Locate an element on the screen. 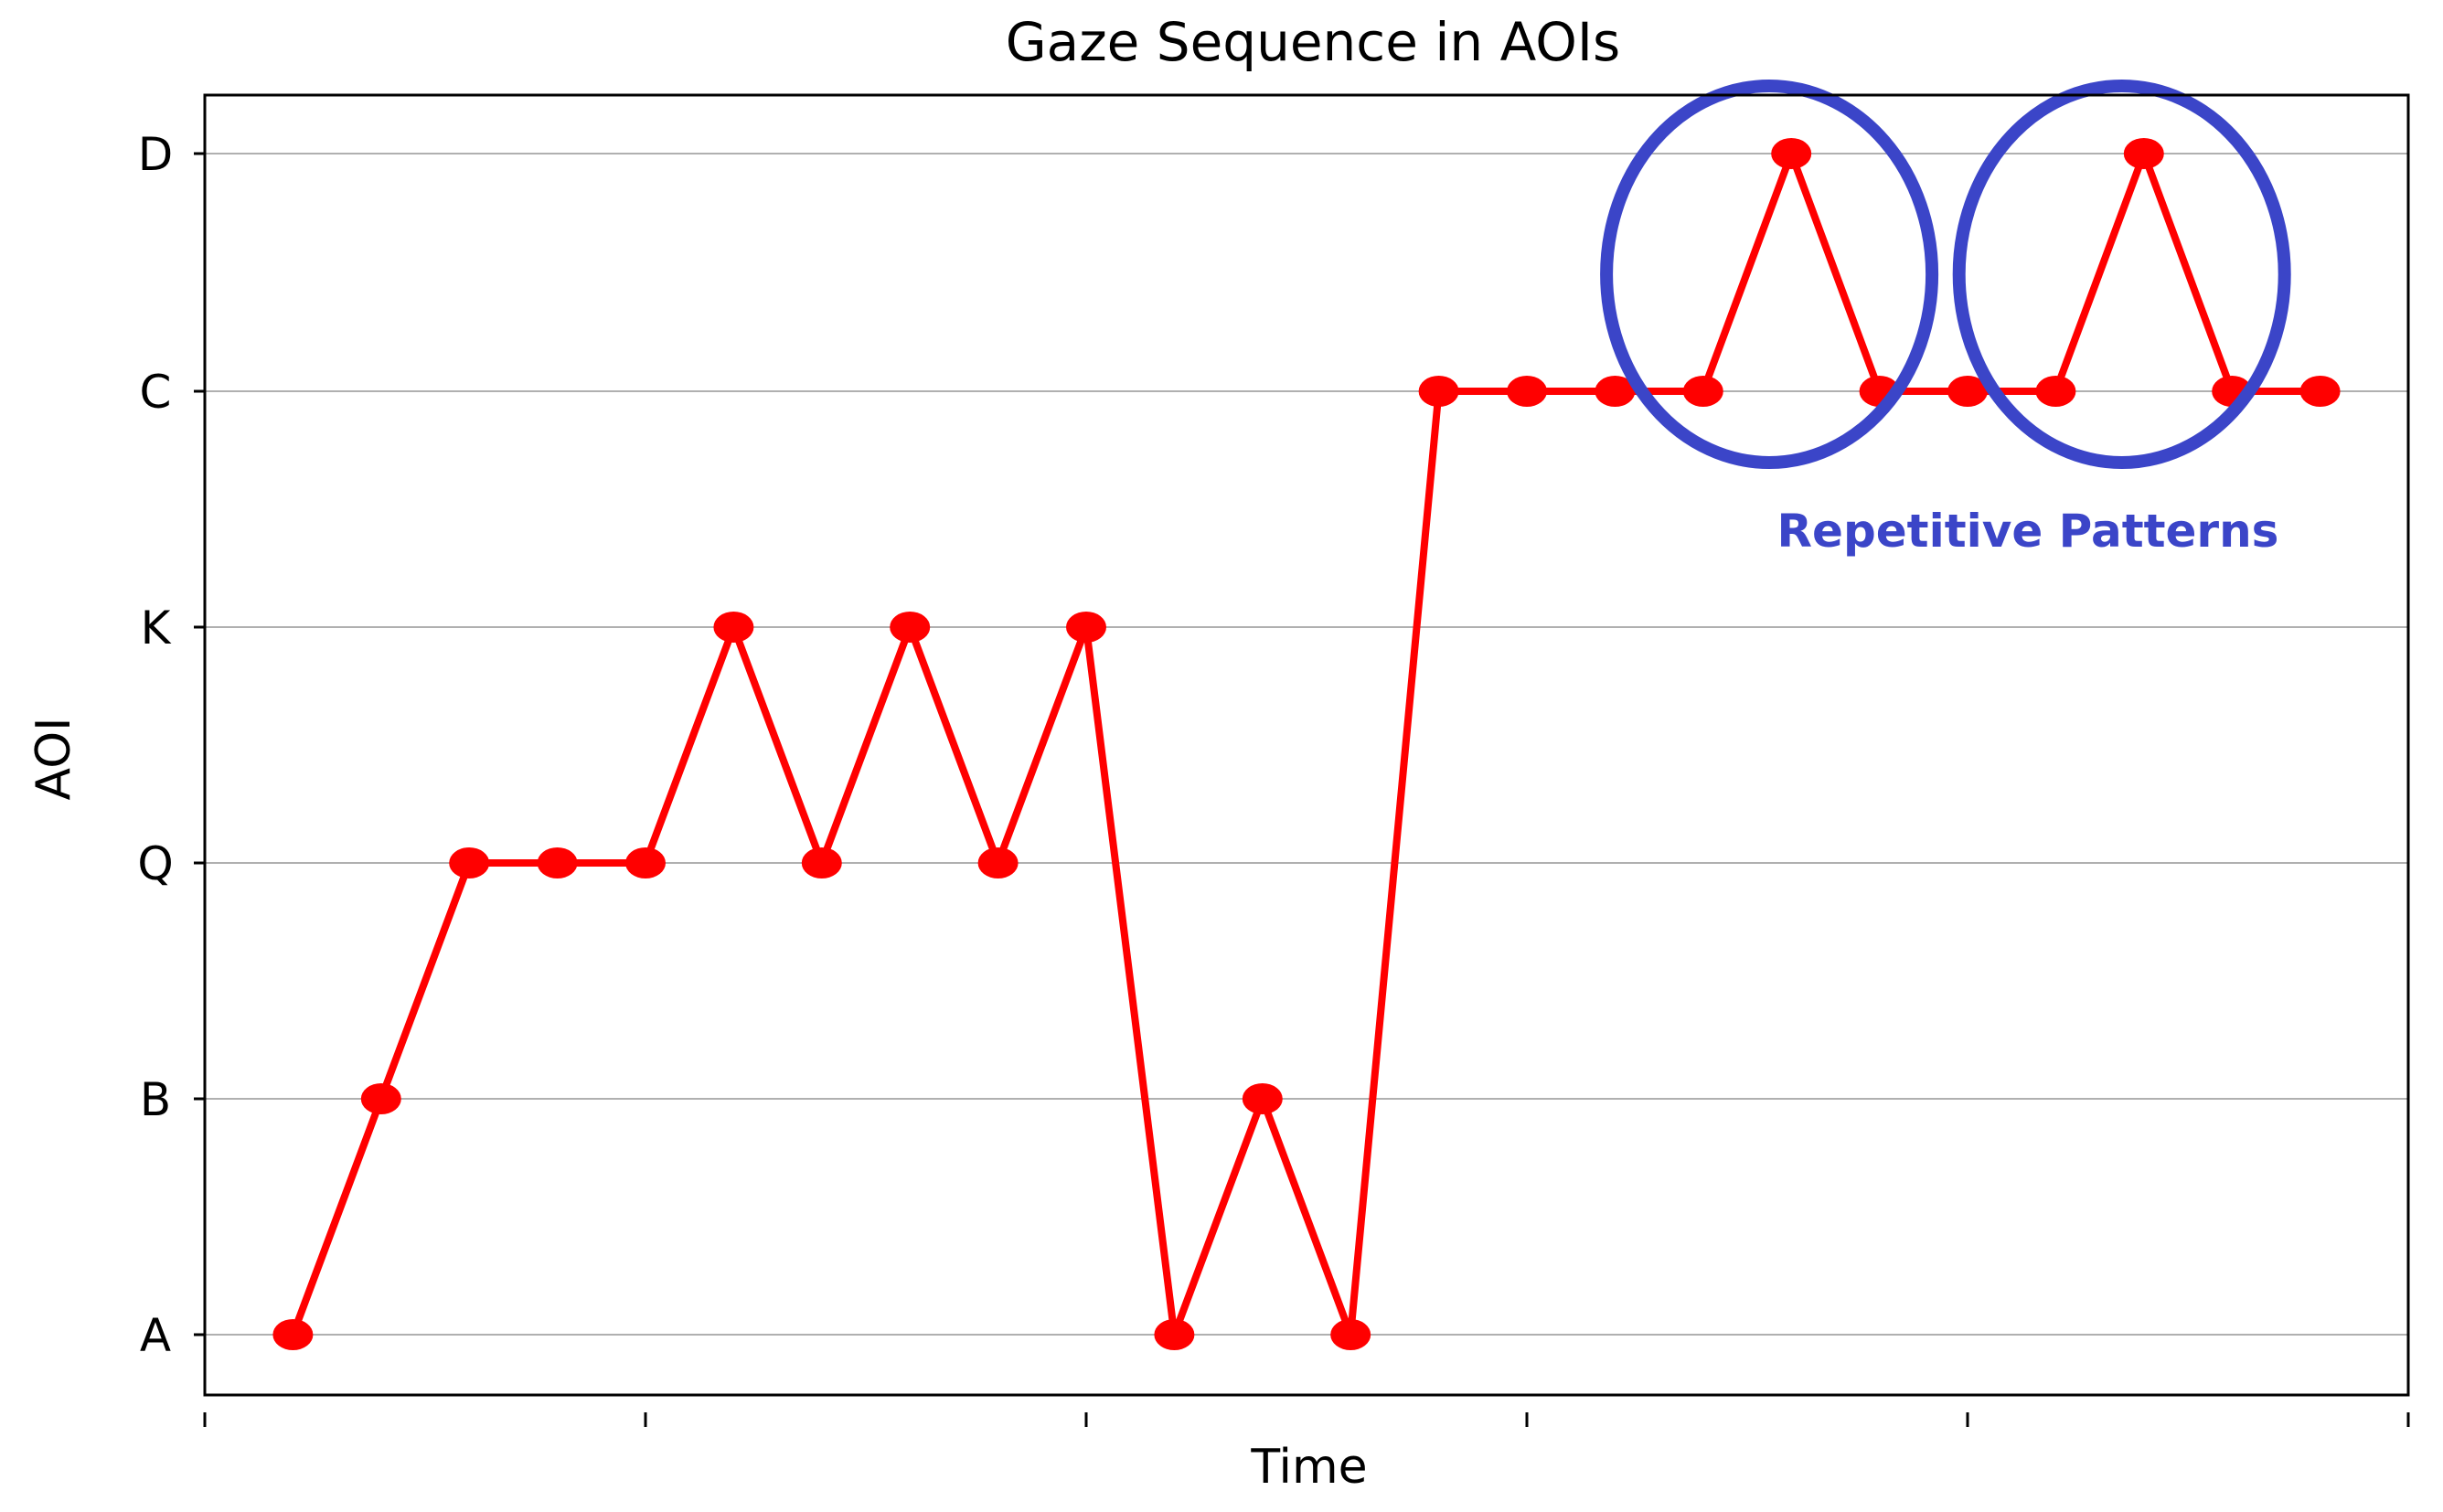  y-tick-label-a: A is located at coordinates (155, 1335).